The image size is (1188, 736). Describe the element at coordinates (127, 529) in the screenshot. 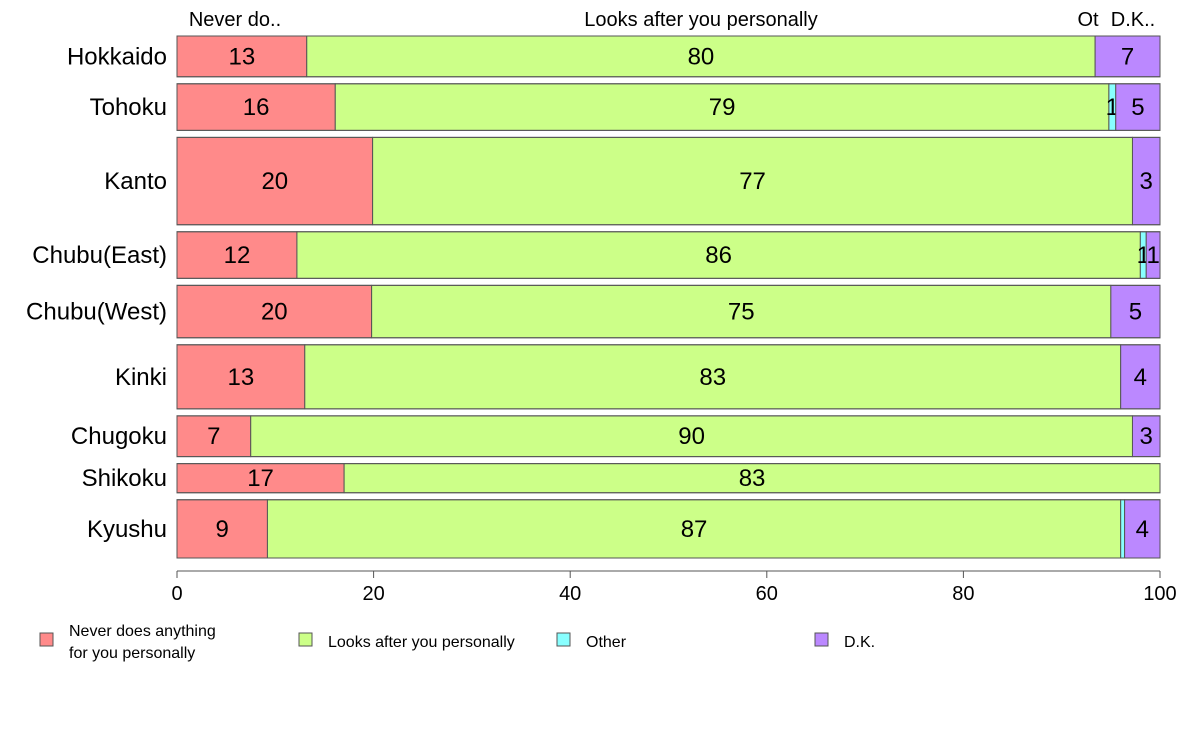

I see `category-label: Kyushu` at that location.